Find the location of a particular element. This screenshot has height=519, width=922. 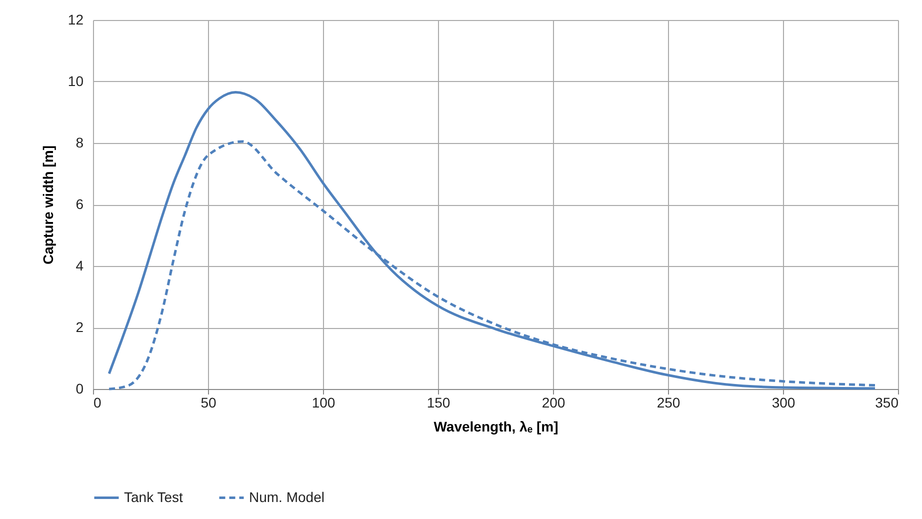

y-tick-label: 10 is located at coordinates (76, 81).